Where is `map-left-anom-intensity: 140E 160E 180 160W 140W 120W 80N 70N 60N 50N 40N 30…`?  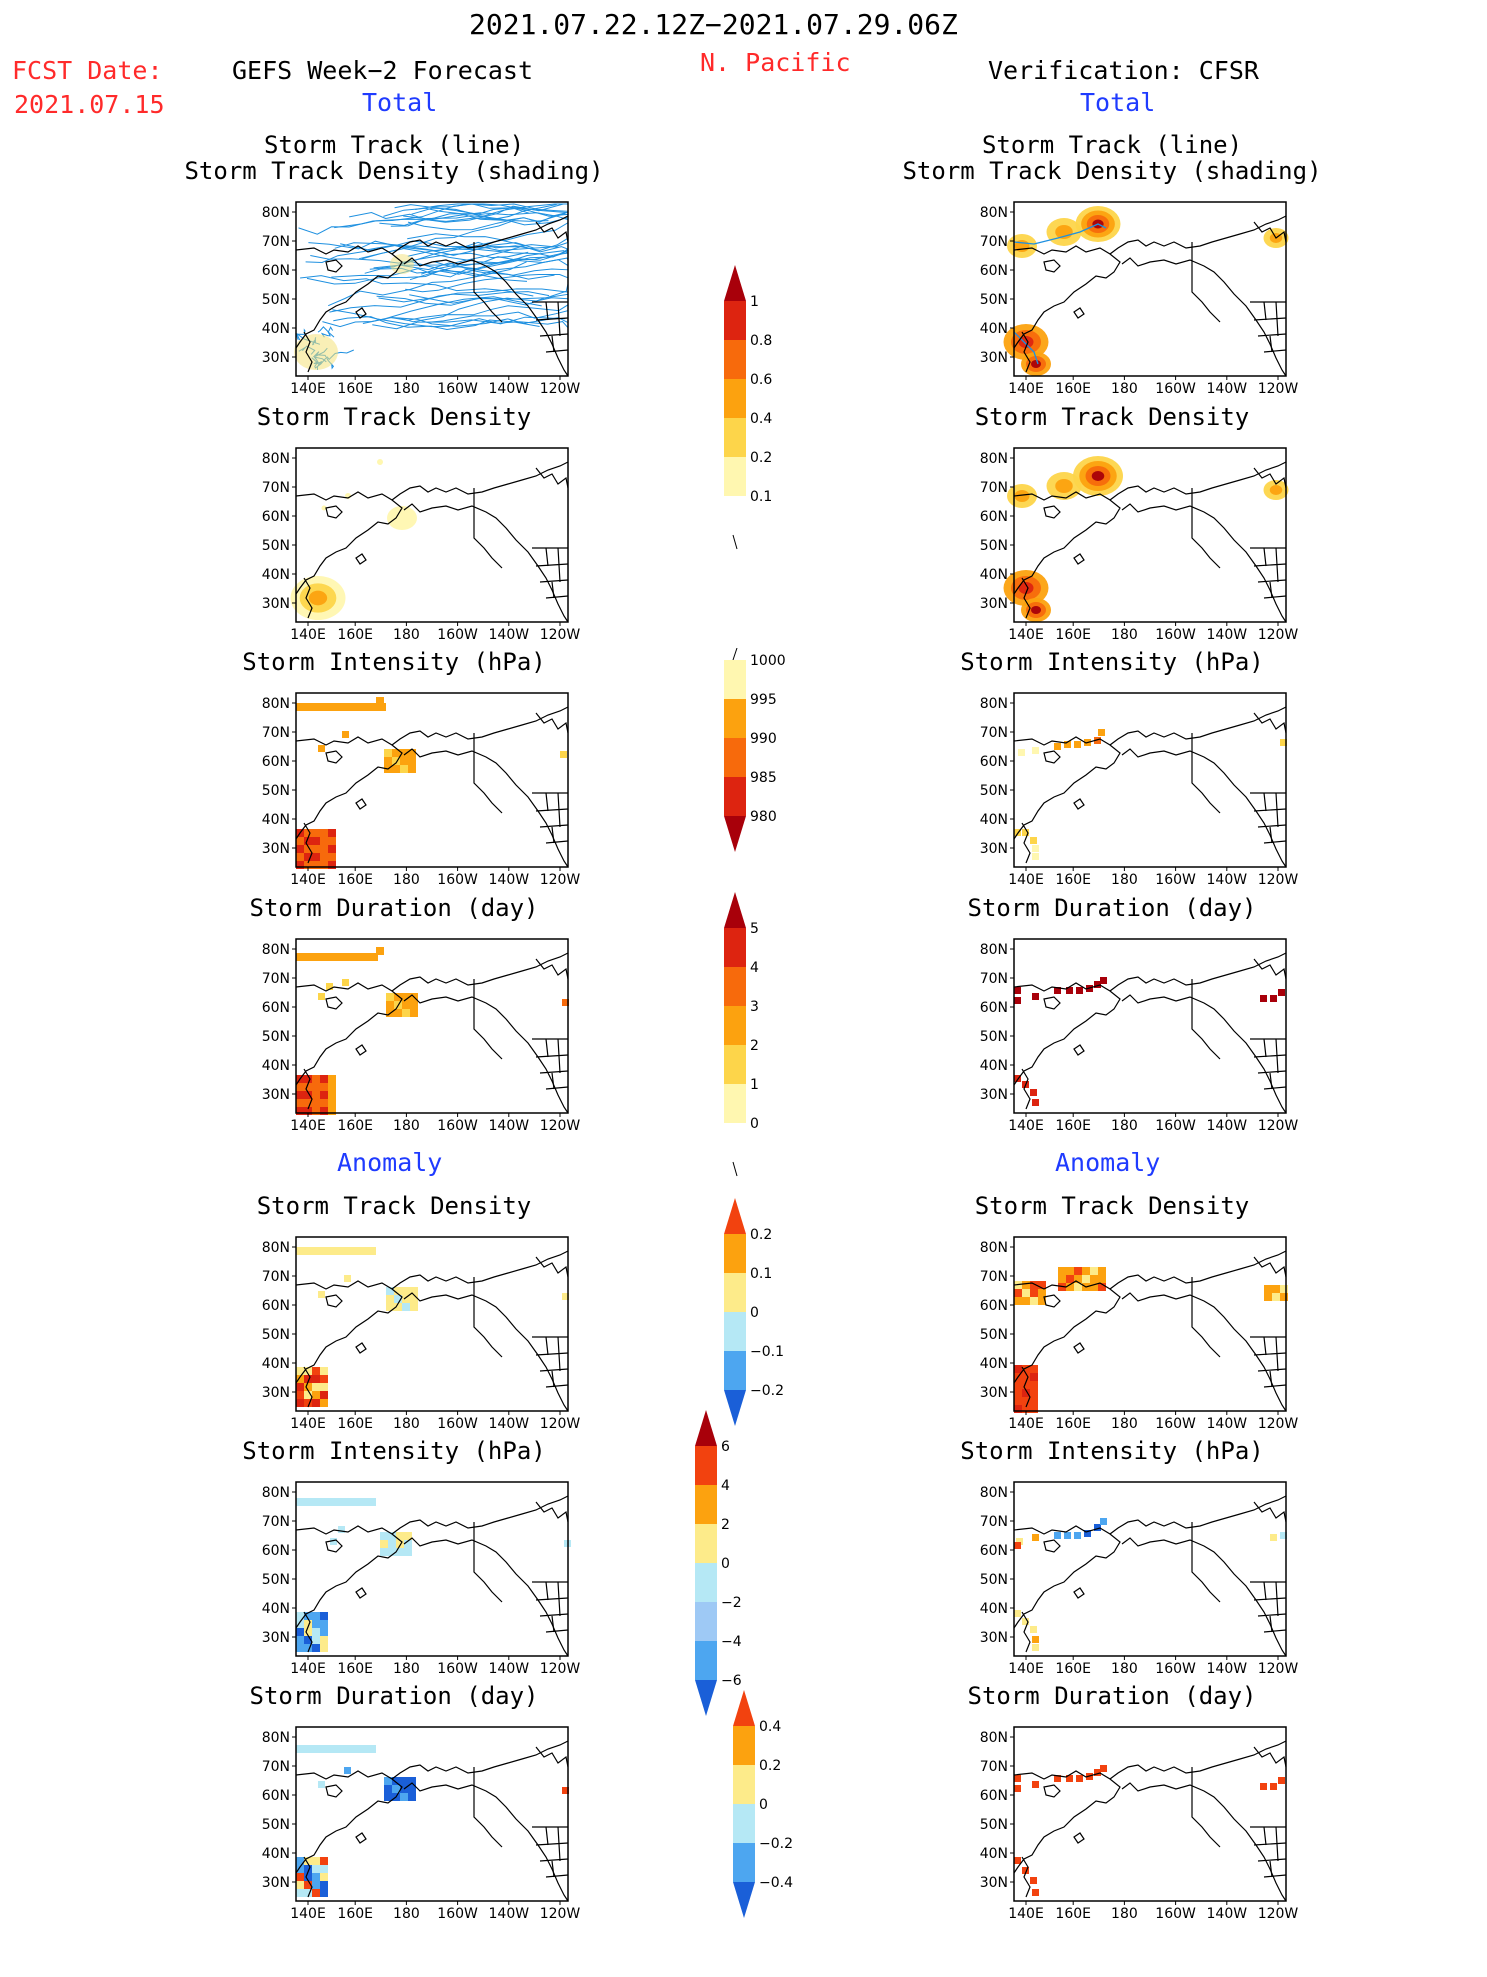 map-left-anom-intensity: 140E 160E 180 160W 140W 120W 80N 70N 60N 50N 40N 30… is located at coordinates (418, 1580).